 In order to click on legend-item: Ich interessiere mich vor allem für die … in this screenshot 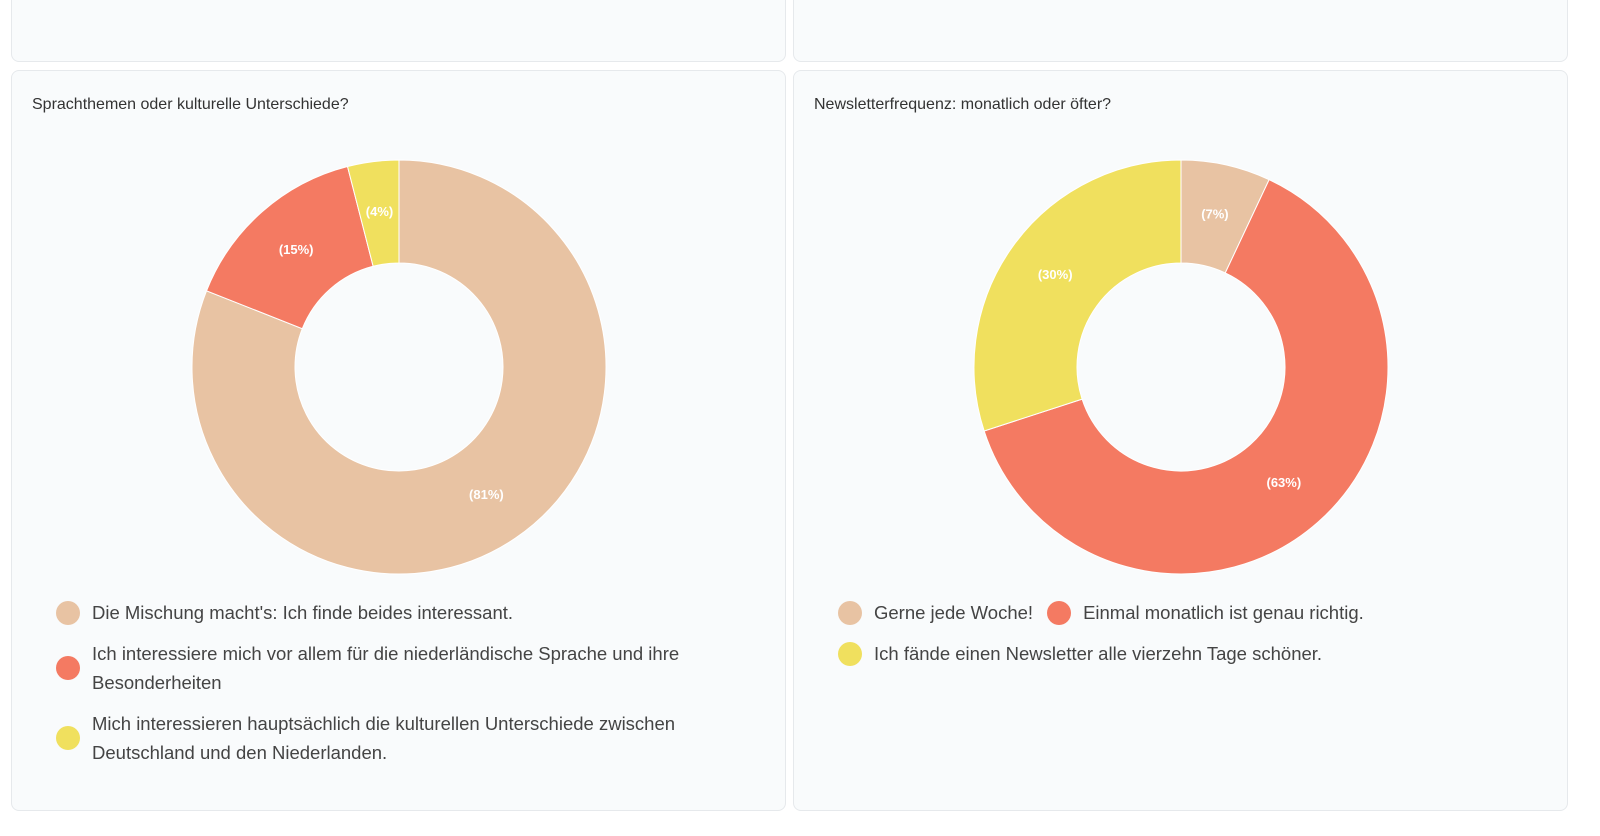, I will do `click(406, 668)`.